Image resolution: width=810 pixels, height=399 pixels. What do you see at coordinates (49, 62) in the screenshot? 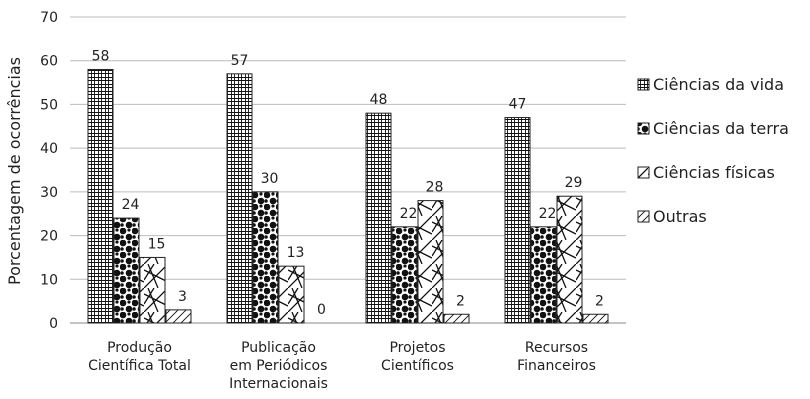
I see `y-tick-label: 60` at bounding box center [49, 62].